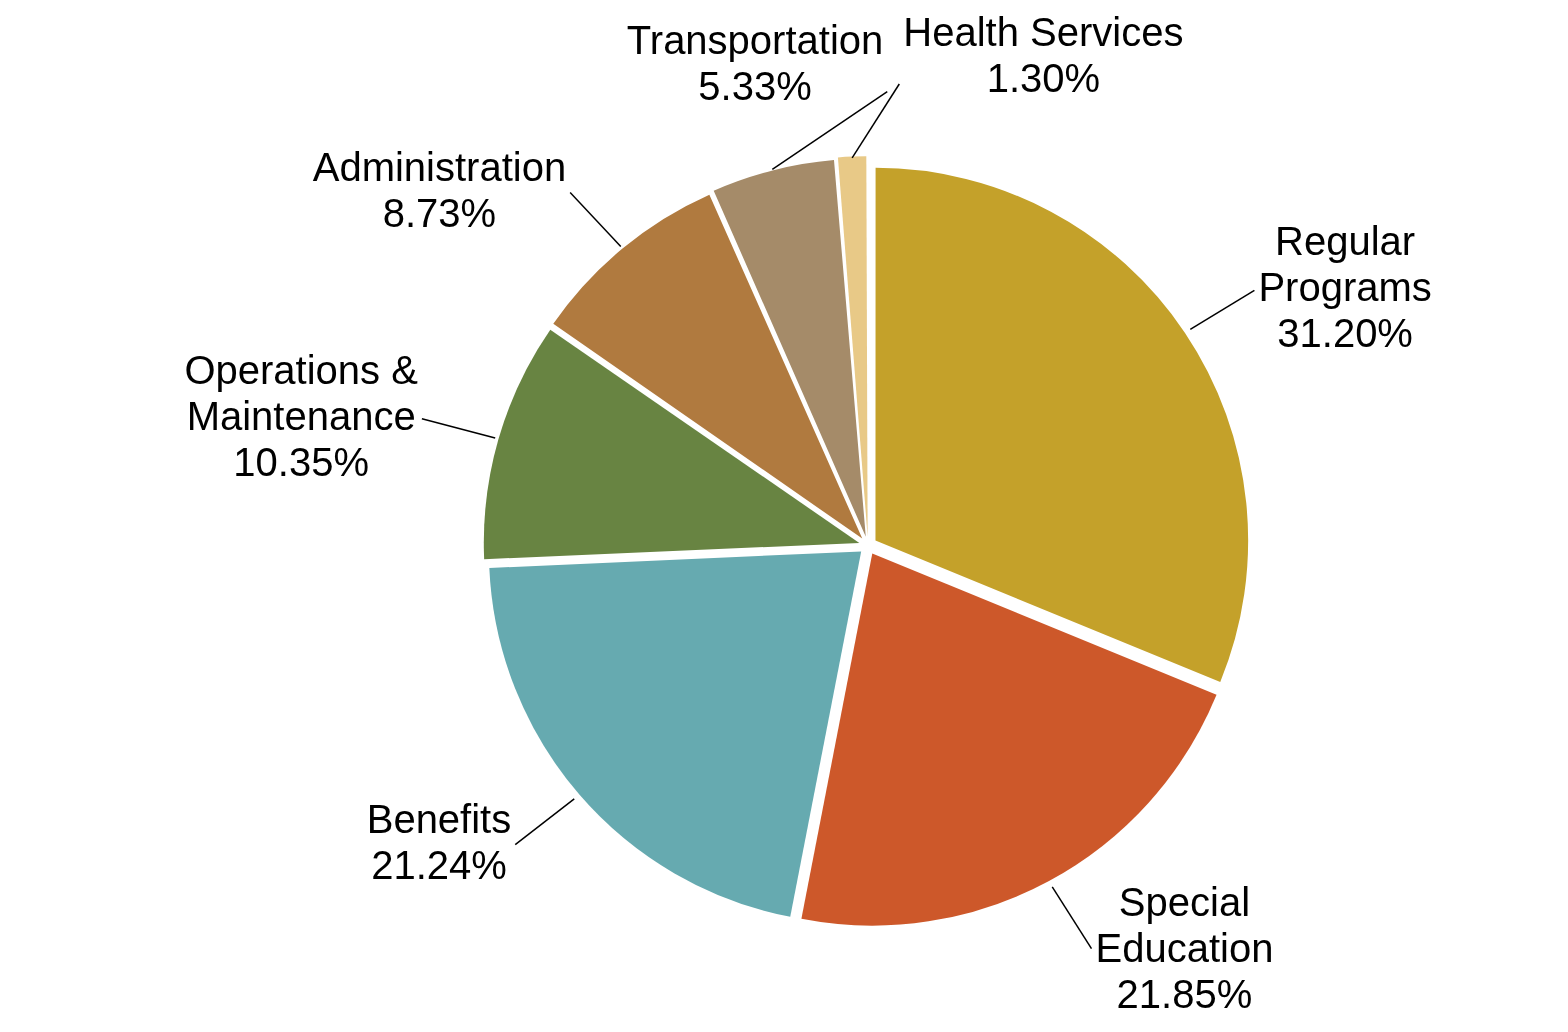  Describe the element at coordinates (755, 39) in the screenshot. I see `slice-label: Transportation` at that location.